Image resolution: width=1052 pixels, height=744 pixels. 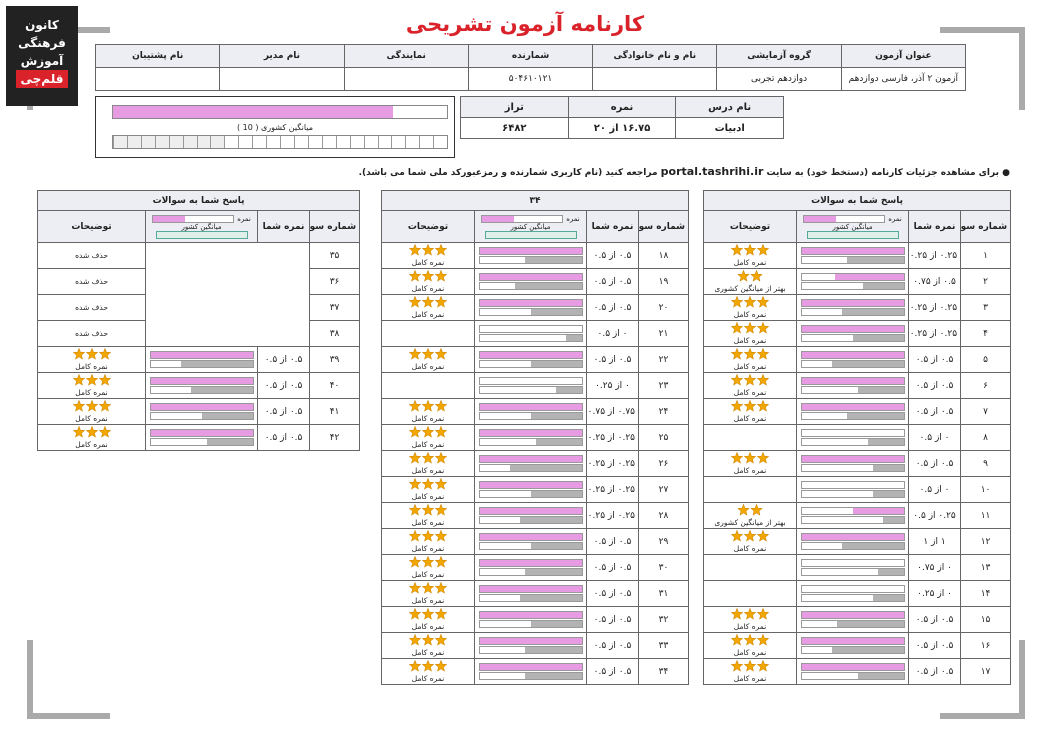 What do you see at coordinates (535, 645) in the screenshot?
I see `question-row: ۳۳ ۰.۵ از ۰.۵ نمره کامل` at bounding box center [535, 645].